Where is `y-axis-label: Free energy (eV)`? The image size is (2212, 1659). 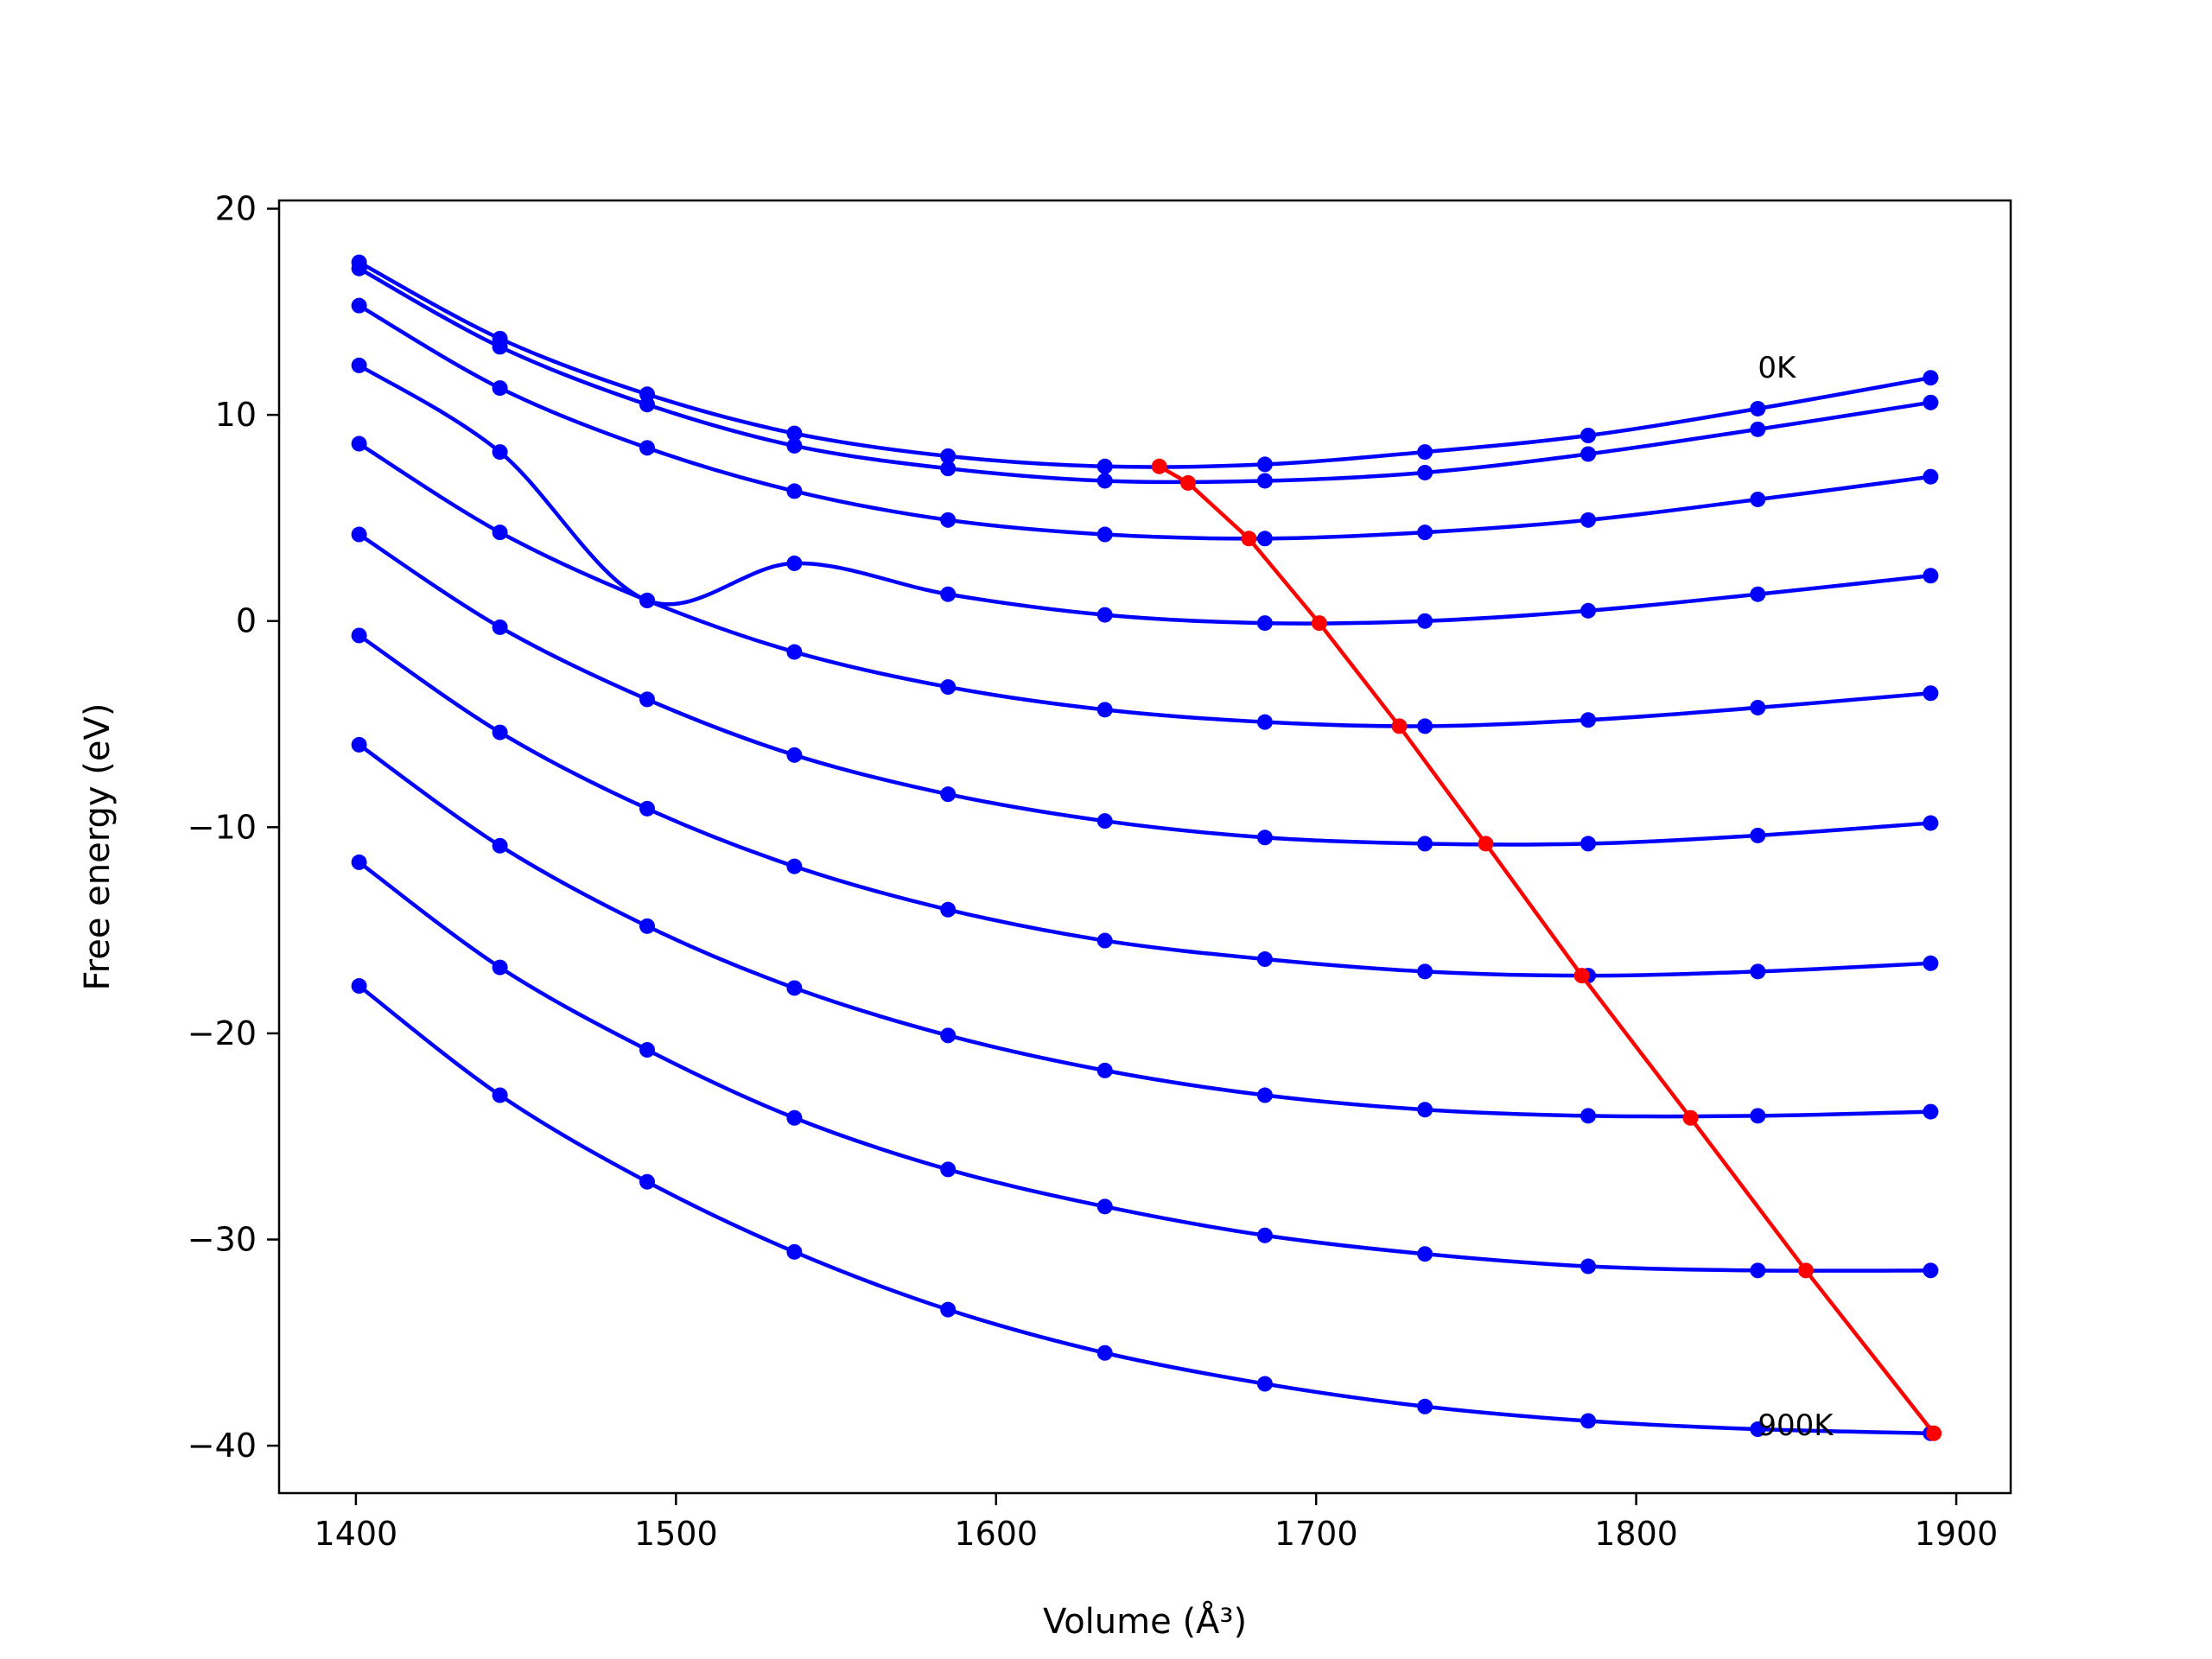 y-axis-label: Free energy (eV) is located at coordinates (98, 847).